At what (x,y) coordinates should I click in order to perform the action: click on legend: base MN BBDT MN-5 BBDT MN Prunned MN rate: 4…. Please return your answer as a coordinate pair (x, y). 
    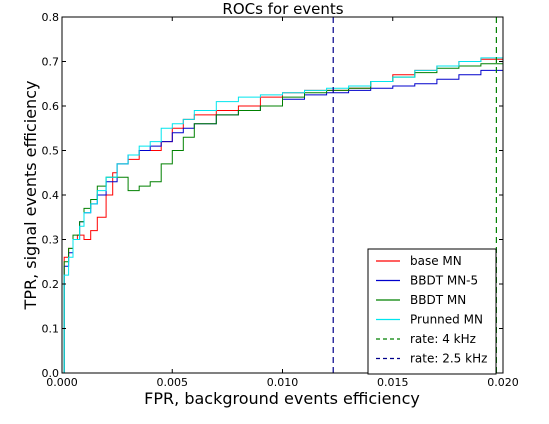
    Looking at the image, I should click on (432, 311).